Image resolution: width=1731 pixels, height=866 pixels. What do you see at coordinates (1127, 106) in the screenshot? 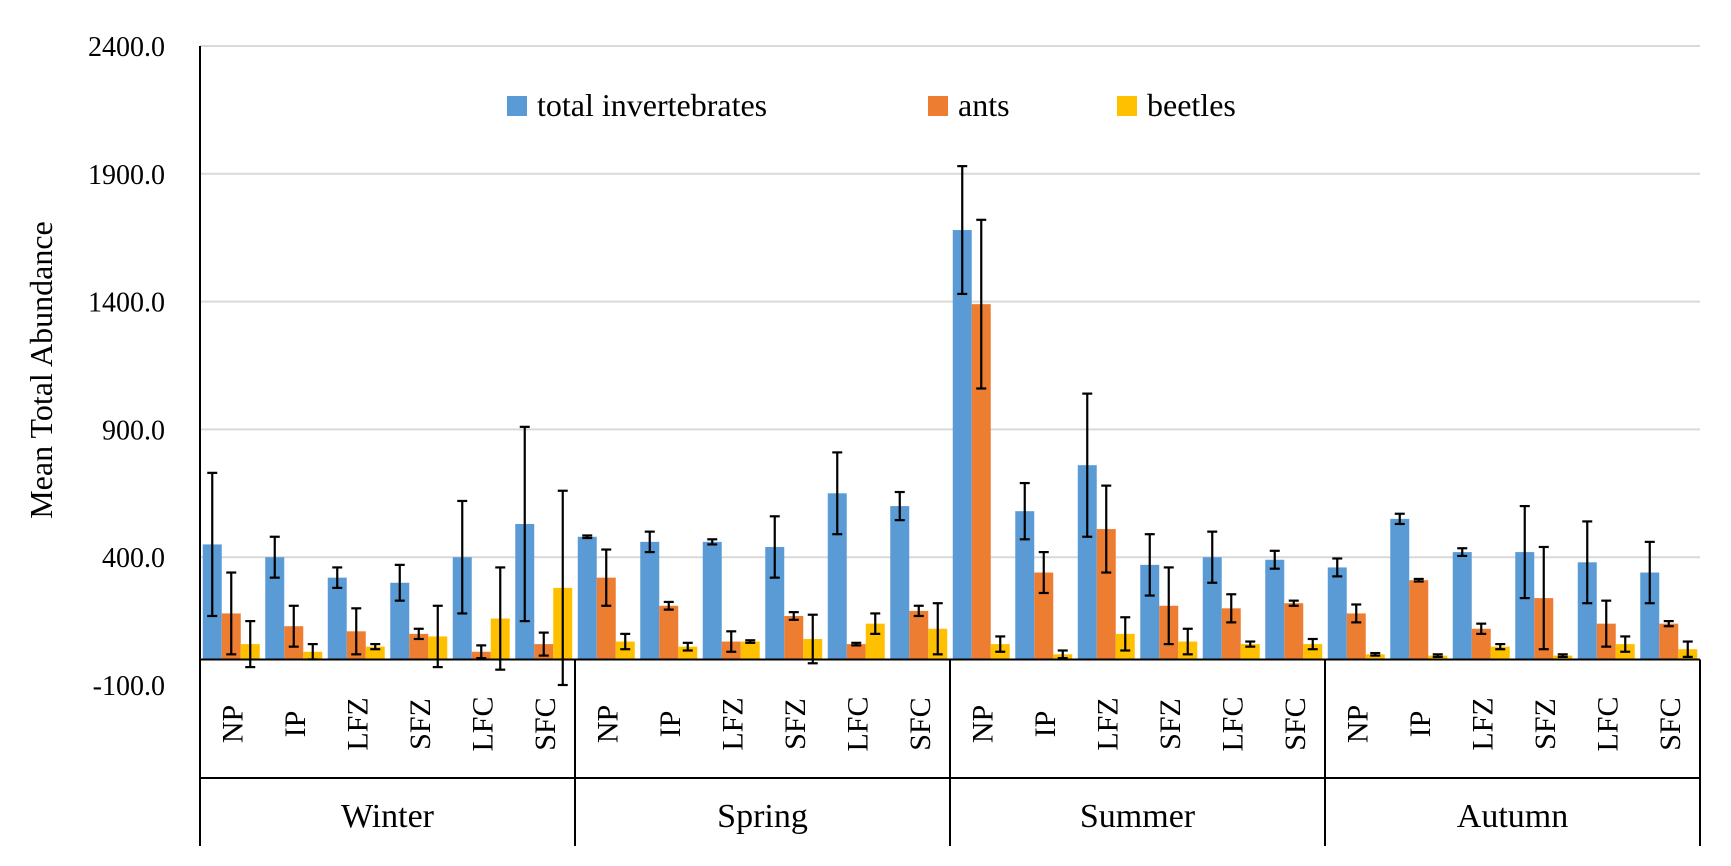
I see `legend-swatch-beetles` at bounding box center [1127, 106].